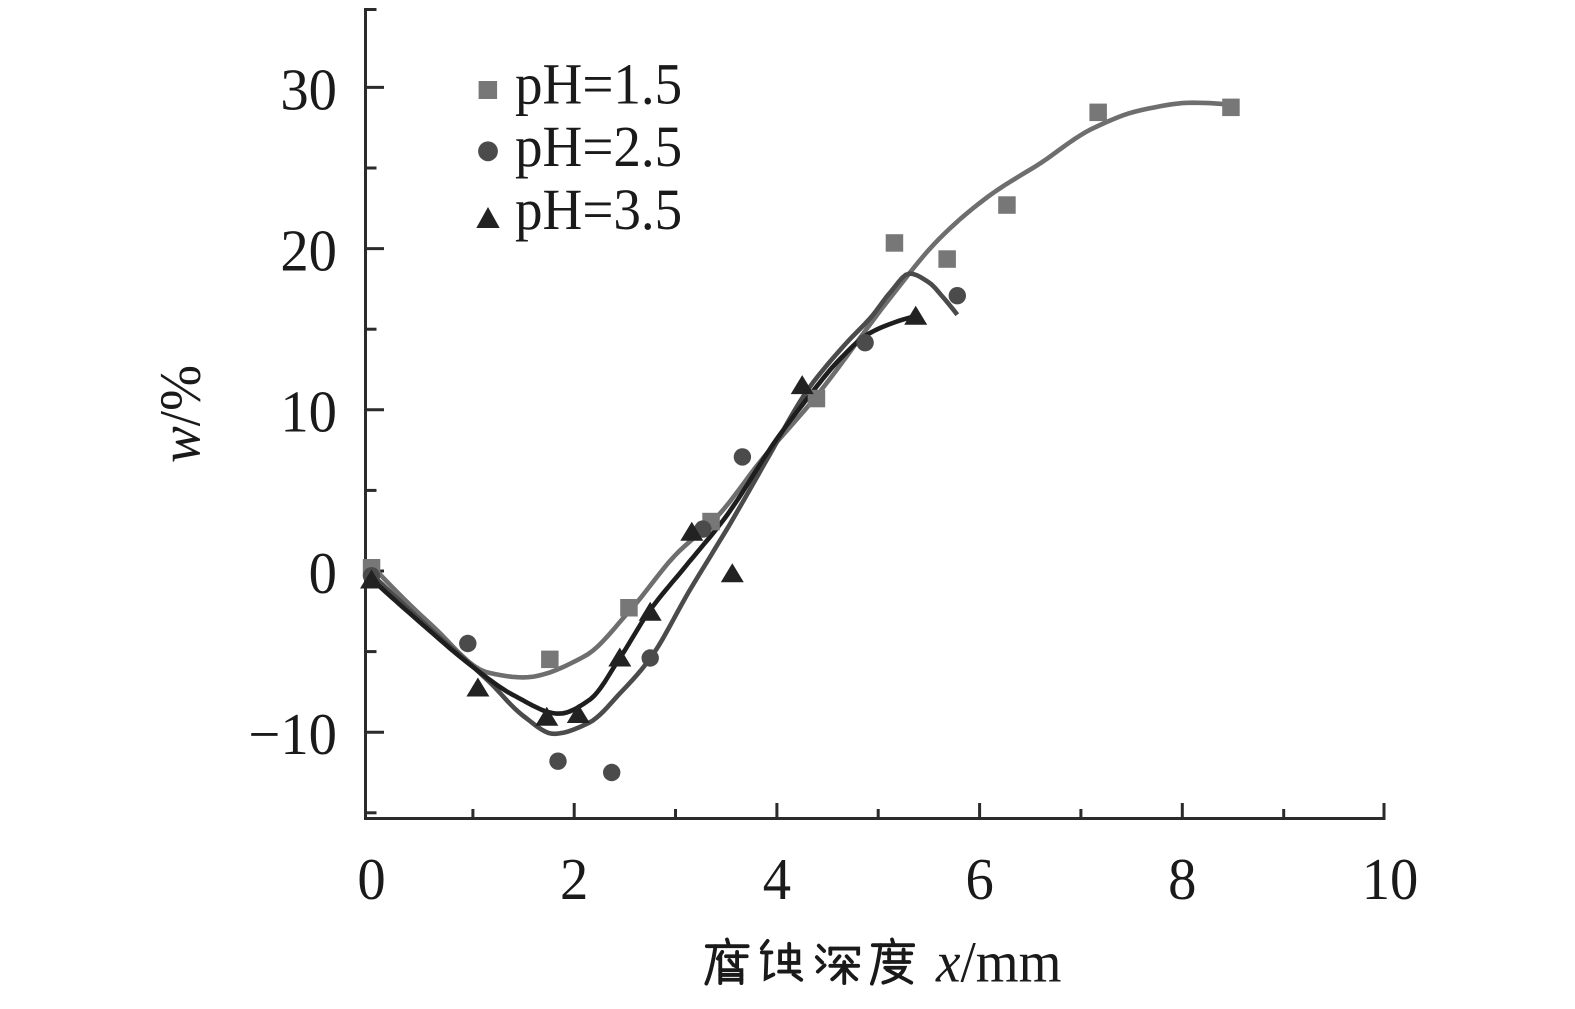 The height and width of the screenshot is (1009, 1575). I want to click on svg-text: x/mm, so click(998, 963).